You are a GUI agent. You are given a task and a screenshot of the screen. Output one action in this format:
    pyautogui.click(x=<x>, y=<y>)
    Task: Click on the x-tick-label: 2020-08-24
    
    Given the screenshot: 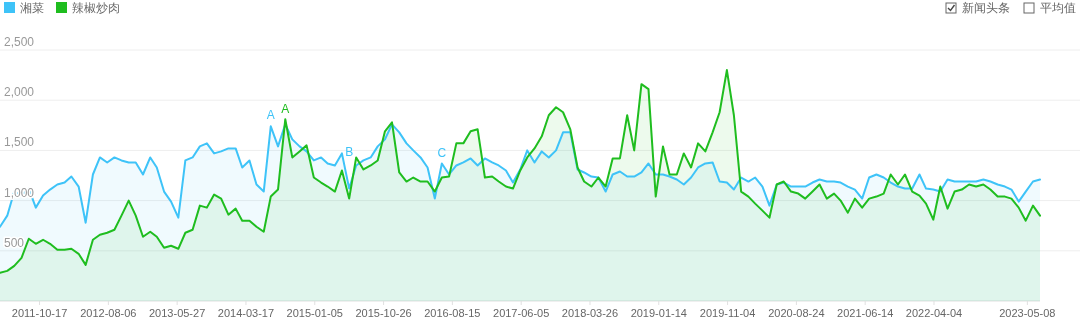 What is the action you would take?
    pyautogui.click(x=796, y=313)
    